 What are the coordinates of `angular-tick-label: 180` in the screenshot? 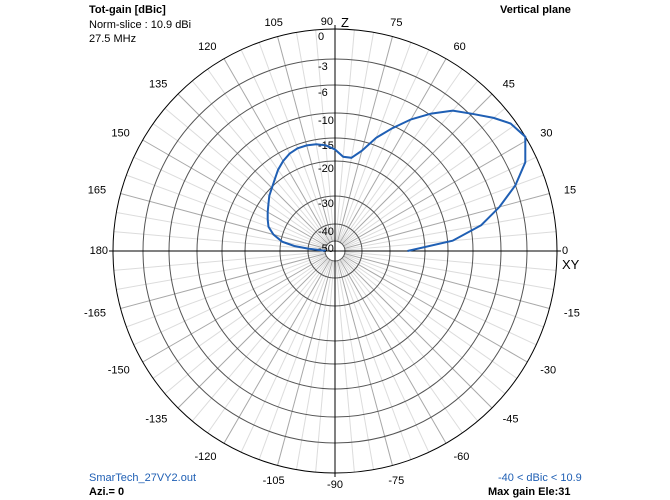 It's located at (99, 251).